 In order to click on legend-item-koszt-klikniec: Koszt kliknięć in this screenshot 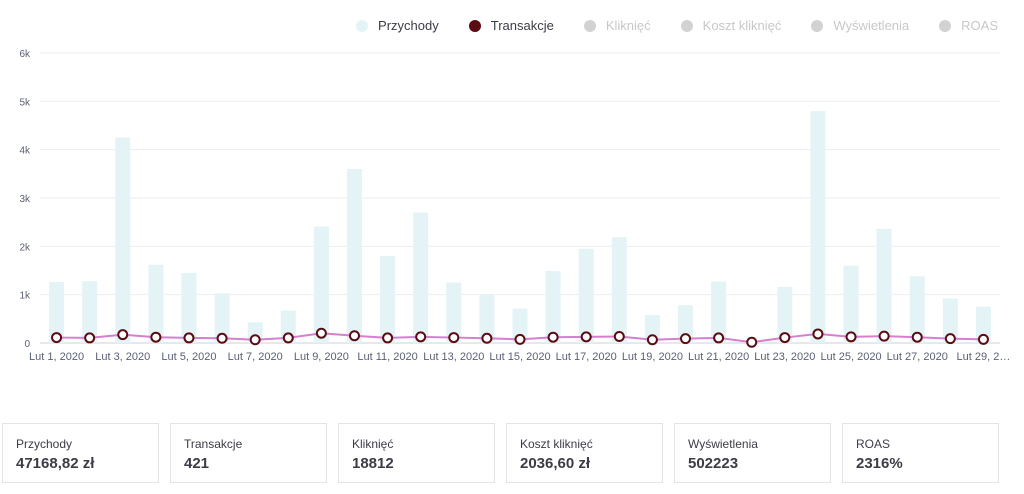, I will do `click(731, 25)`.